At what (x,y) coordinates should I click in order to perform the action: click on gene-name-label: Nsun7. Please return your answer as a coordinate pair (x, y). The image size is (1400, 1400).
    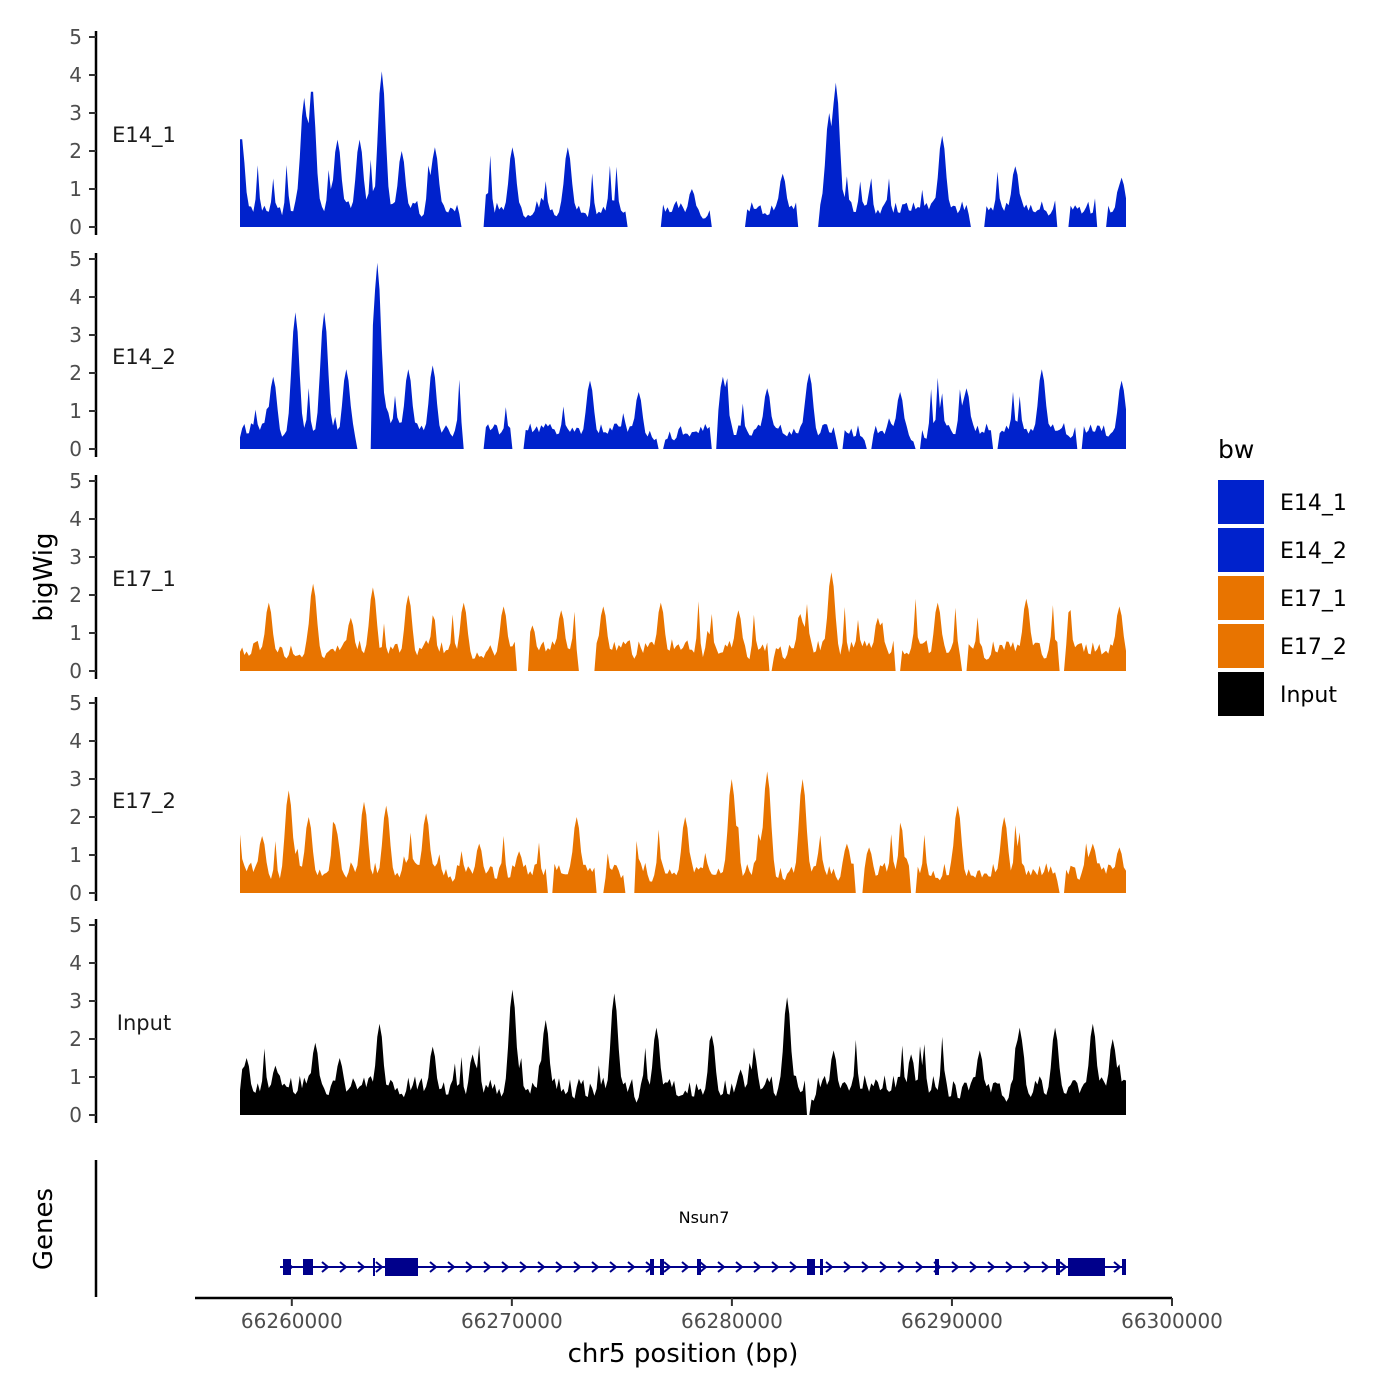
    Looking at the image, I should click on (704, 1217).